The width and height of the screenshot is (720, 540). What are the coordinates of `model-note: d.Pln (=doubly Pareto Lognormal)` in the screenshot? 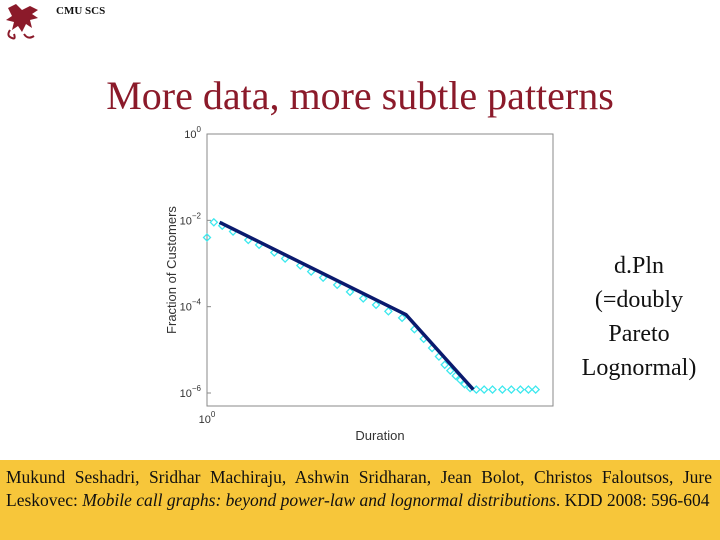 It's located at (639, 317).